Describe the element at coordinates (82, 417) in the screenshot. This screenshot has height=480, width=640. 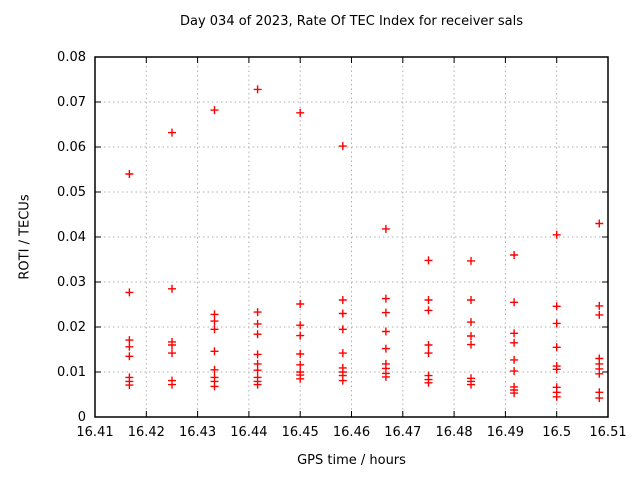
I see `y-tick-label: 0` at that location.